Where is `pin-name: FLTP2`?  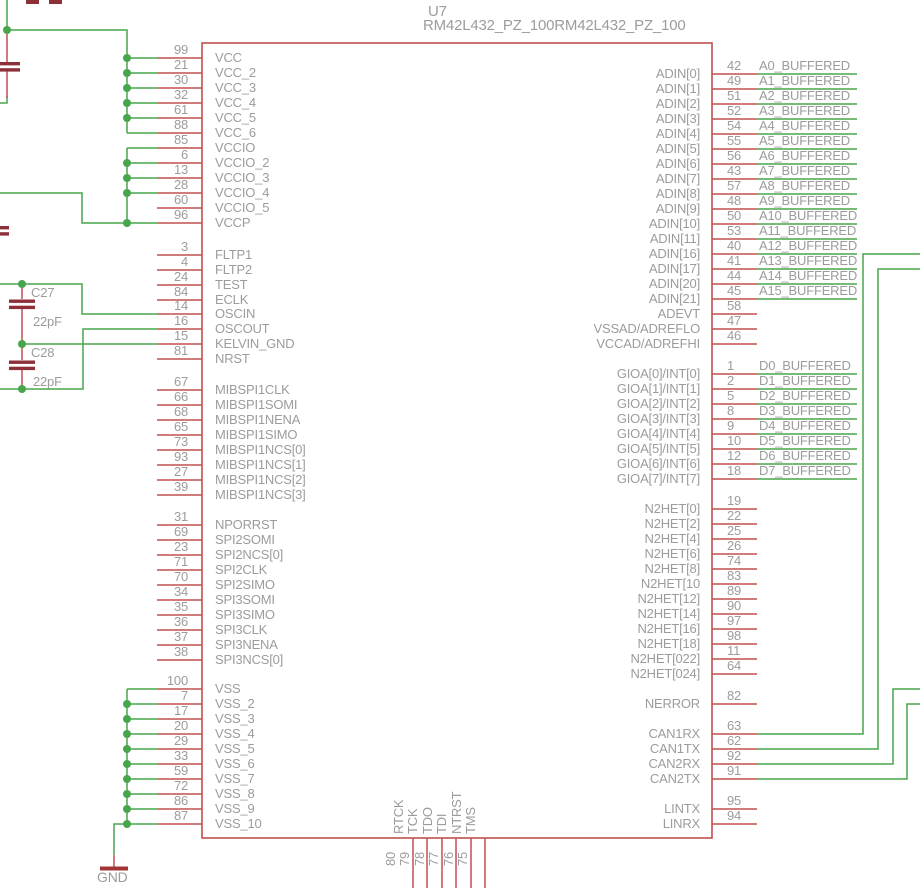
pin-name: FLTP2 is located at coordinates (234, 269).